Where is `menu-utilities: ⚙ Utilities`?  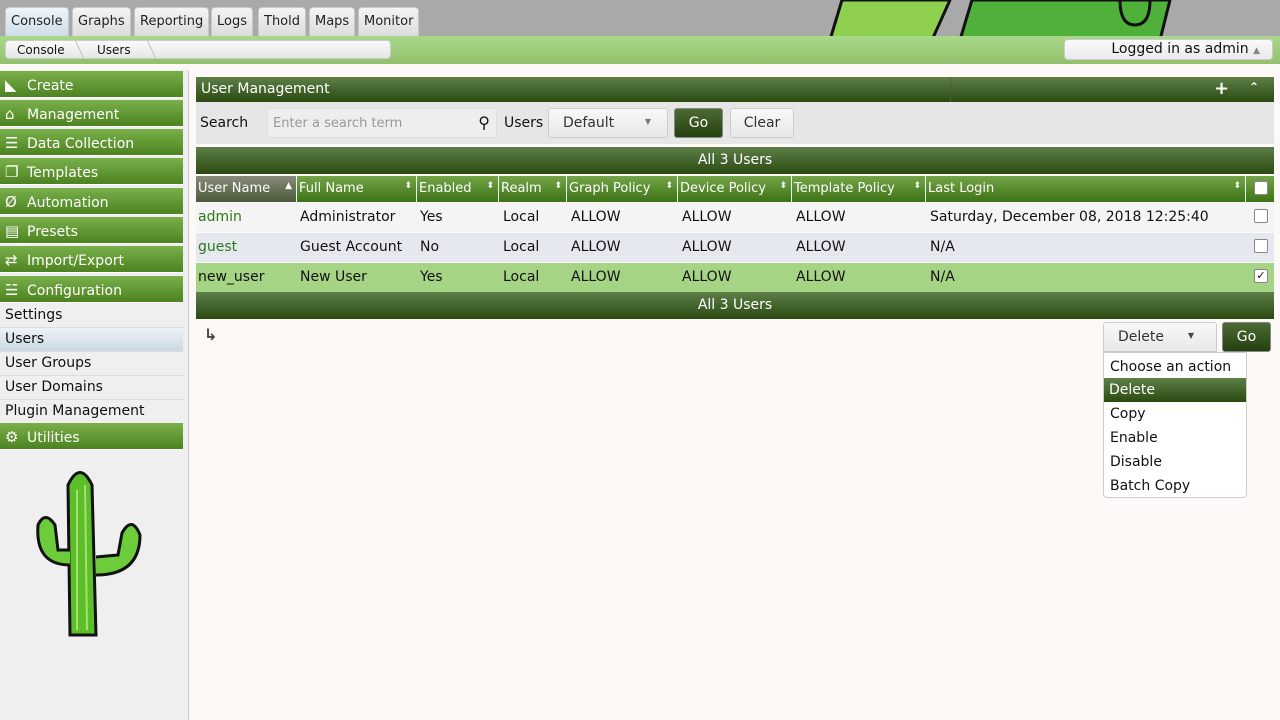 menu-utilities: ⚙ Utilities is located at coordinates (91, 436).